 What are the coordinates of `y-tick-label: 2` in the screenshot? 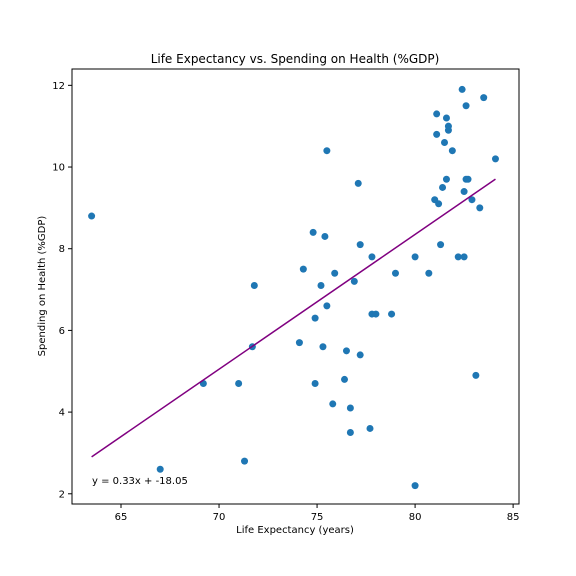 It's located at (62, 494).